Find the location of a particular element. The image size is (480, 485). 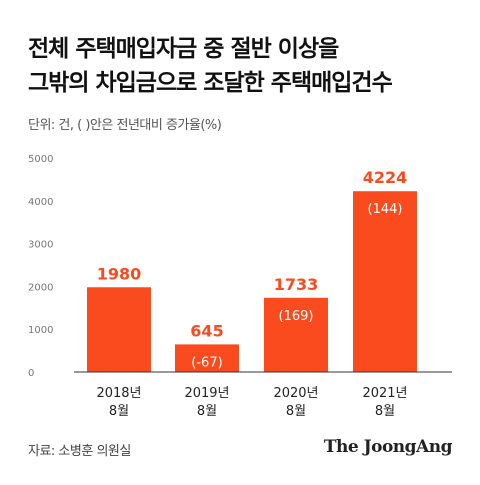

y-tick-label: 5000 is located at coordinates (40, 159).